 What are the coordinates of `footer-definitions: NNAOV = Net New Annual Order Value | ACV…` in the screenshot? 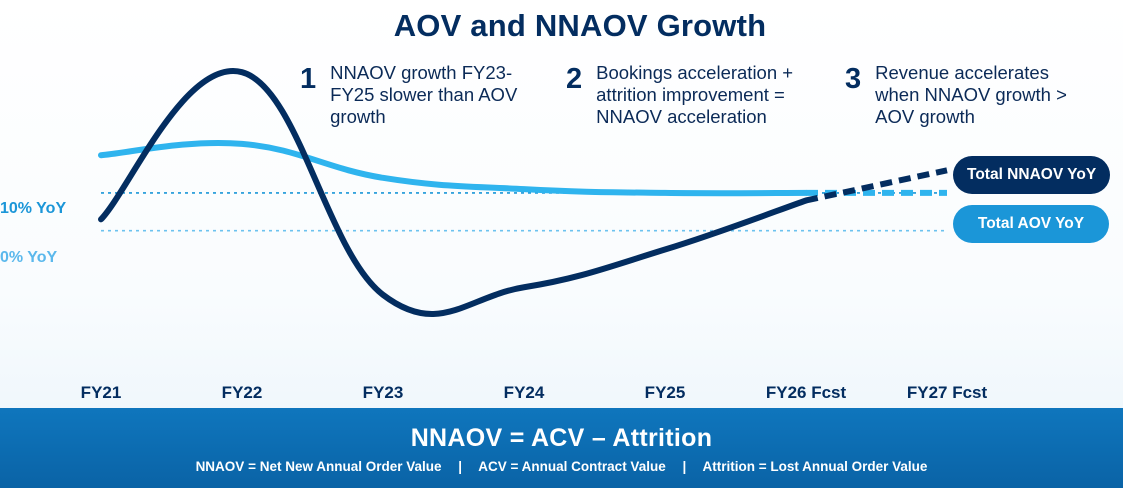 It's located at (561, 466).